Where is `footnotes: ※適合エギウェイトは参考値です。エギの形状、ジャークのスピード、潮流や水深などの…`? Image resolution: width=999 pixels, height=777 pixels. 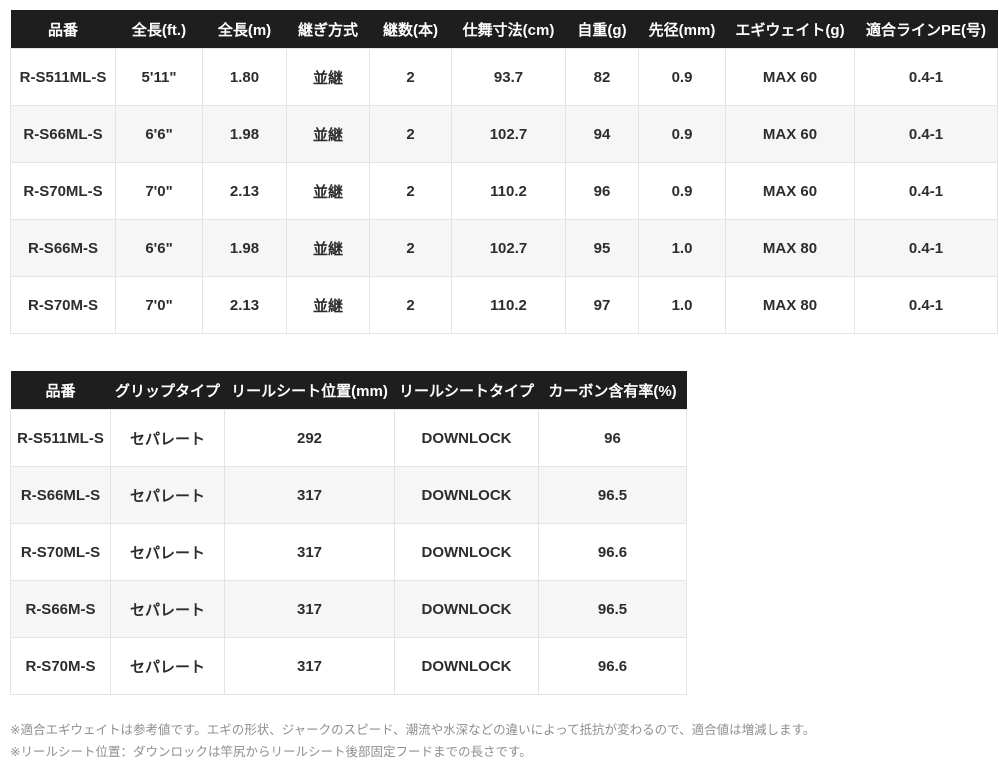 footnotes: ※適合エギウェイトは参考値です。エギの形状、ジャークのスピード、潮流や水深などの… is located at coordinates (504, 741).